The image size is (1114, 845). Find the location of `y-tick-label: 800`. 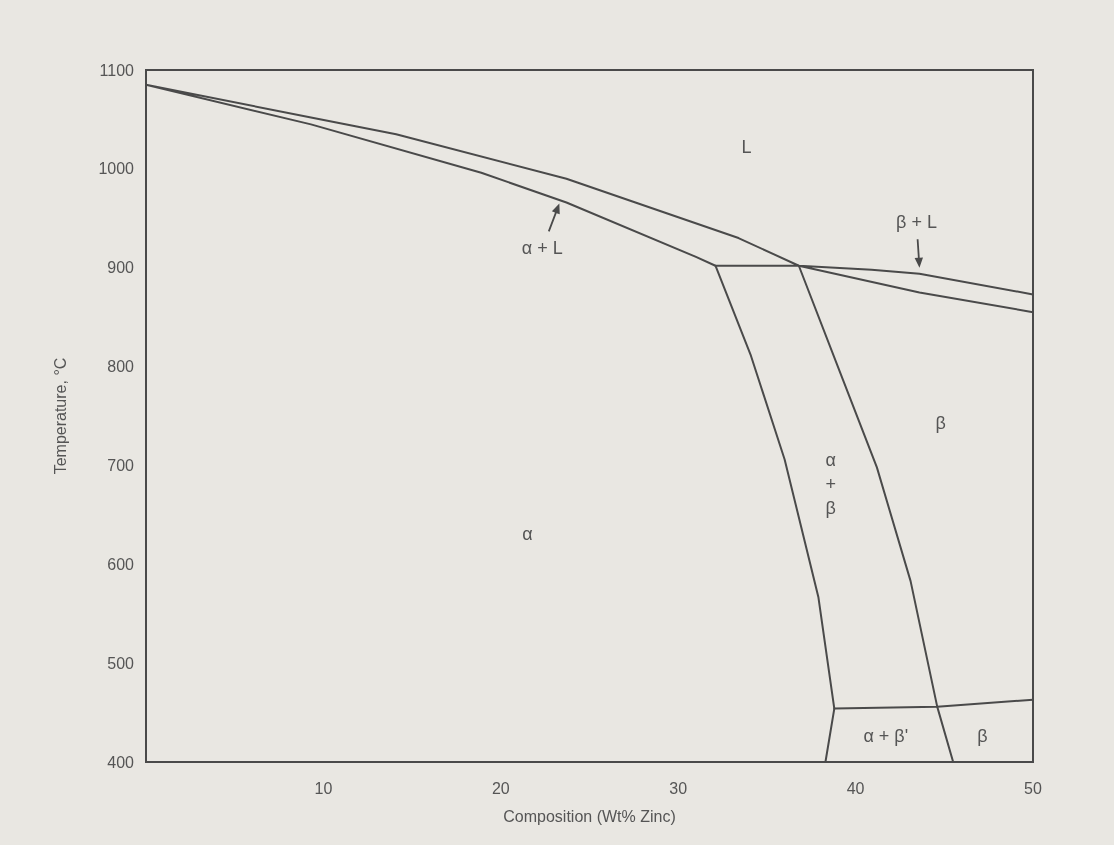

y-tick-label: 800 is located at coordinates (121, 367).